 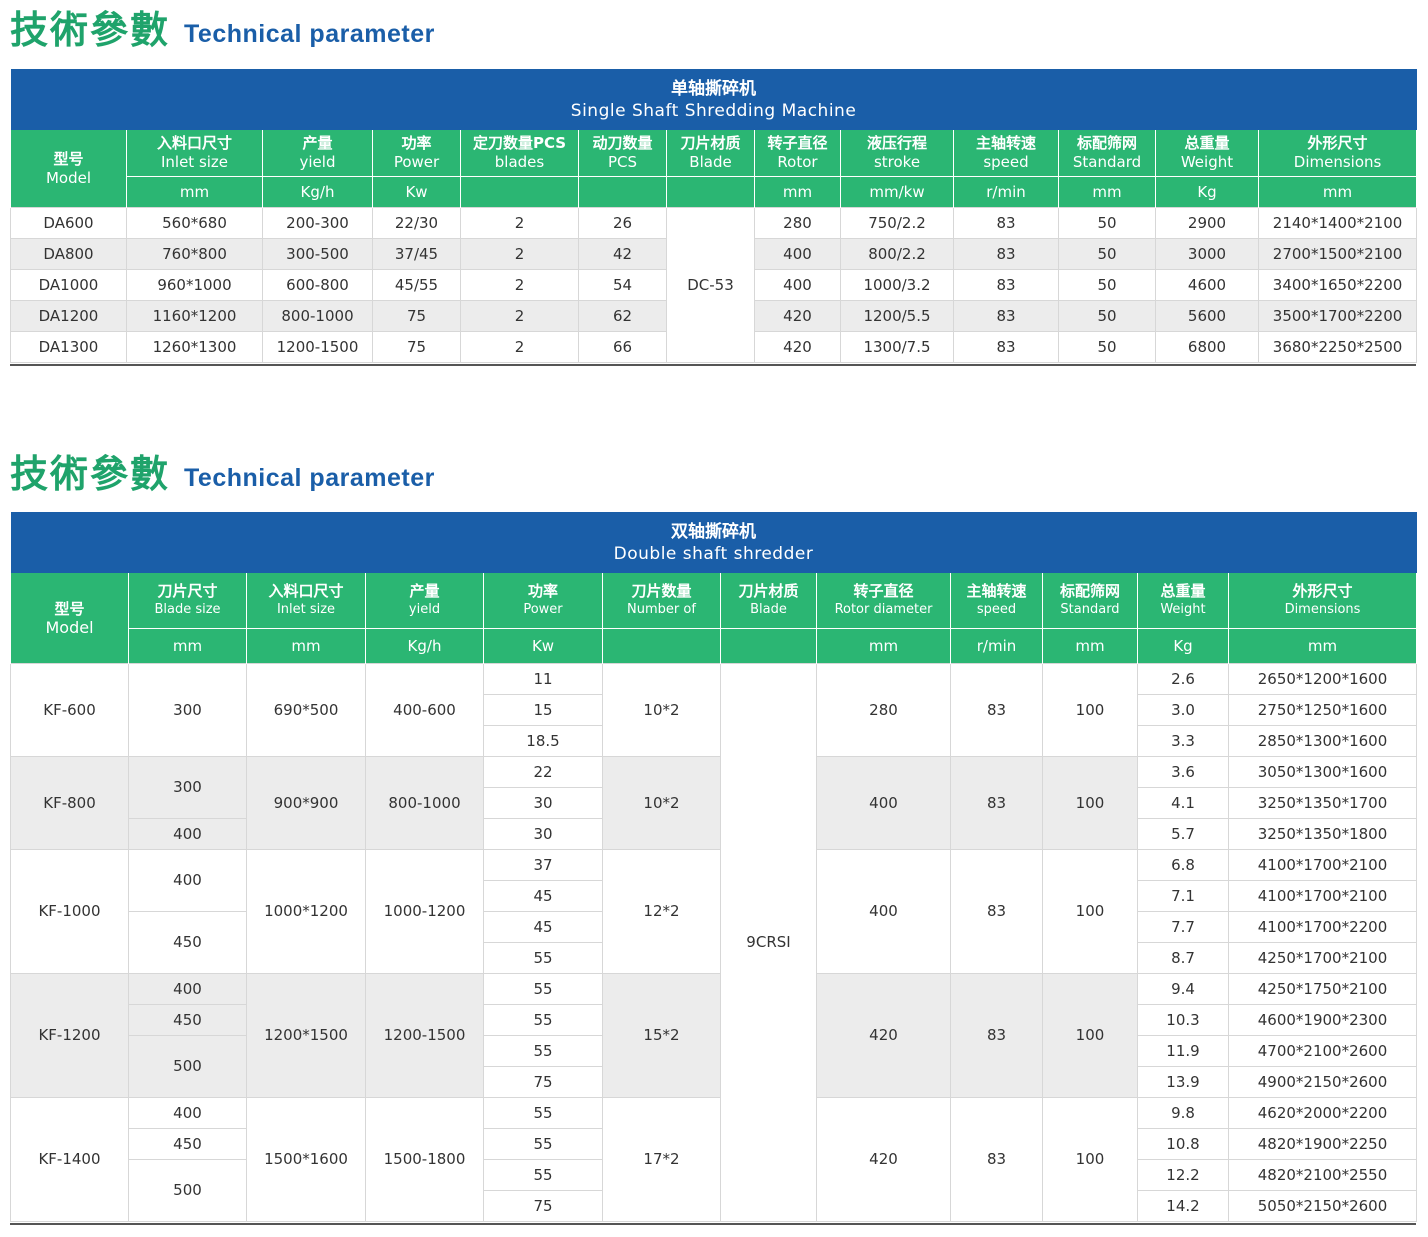 I want to click on weight-cell: 11.9, so click(x=1183, y=1050).